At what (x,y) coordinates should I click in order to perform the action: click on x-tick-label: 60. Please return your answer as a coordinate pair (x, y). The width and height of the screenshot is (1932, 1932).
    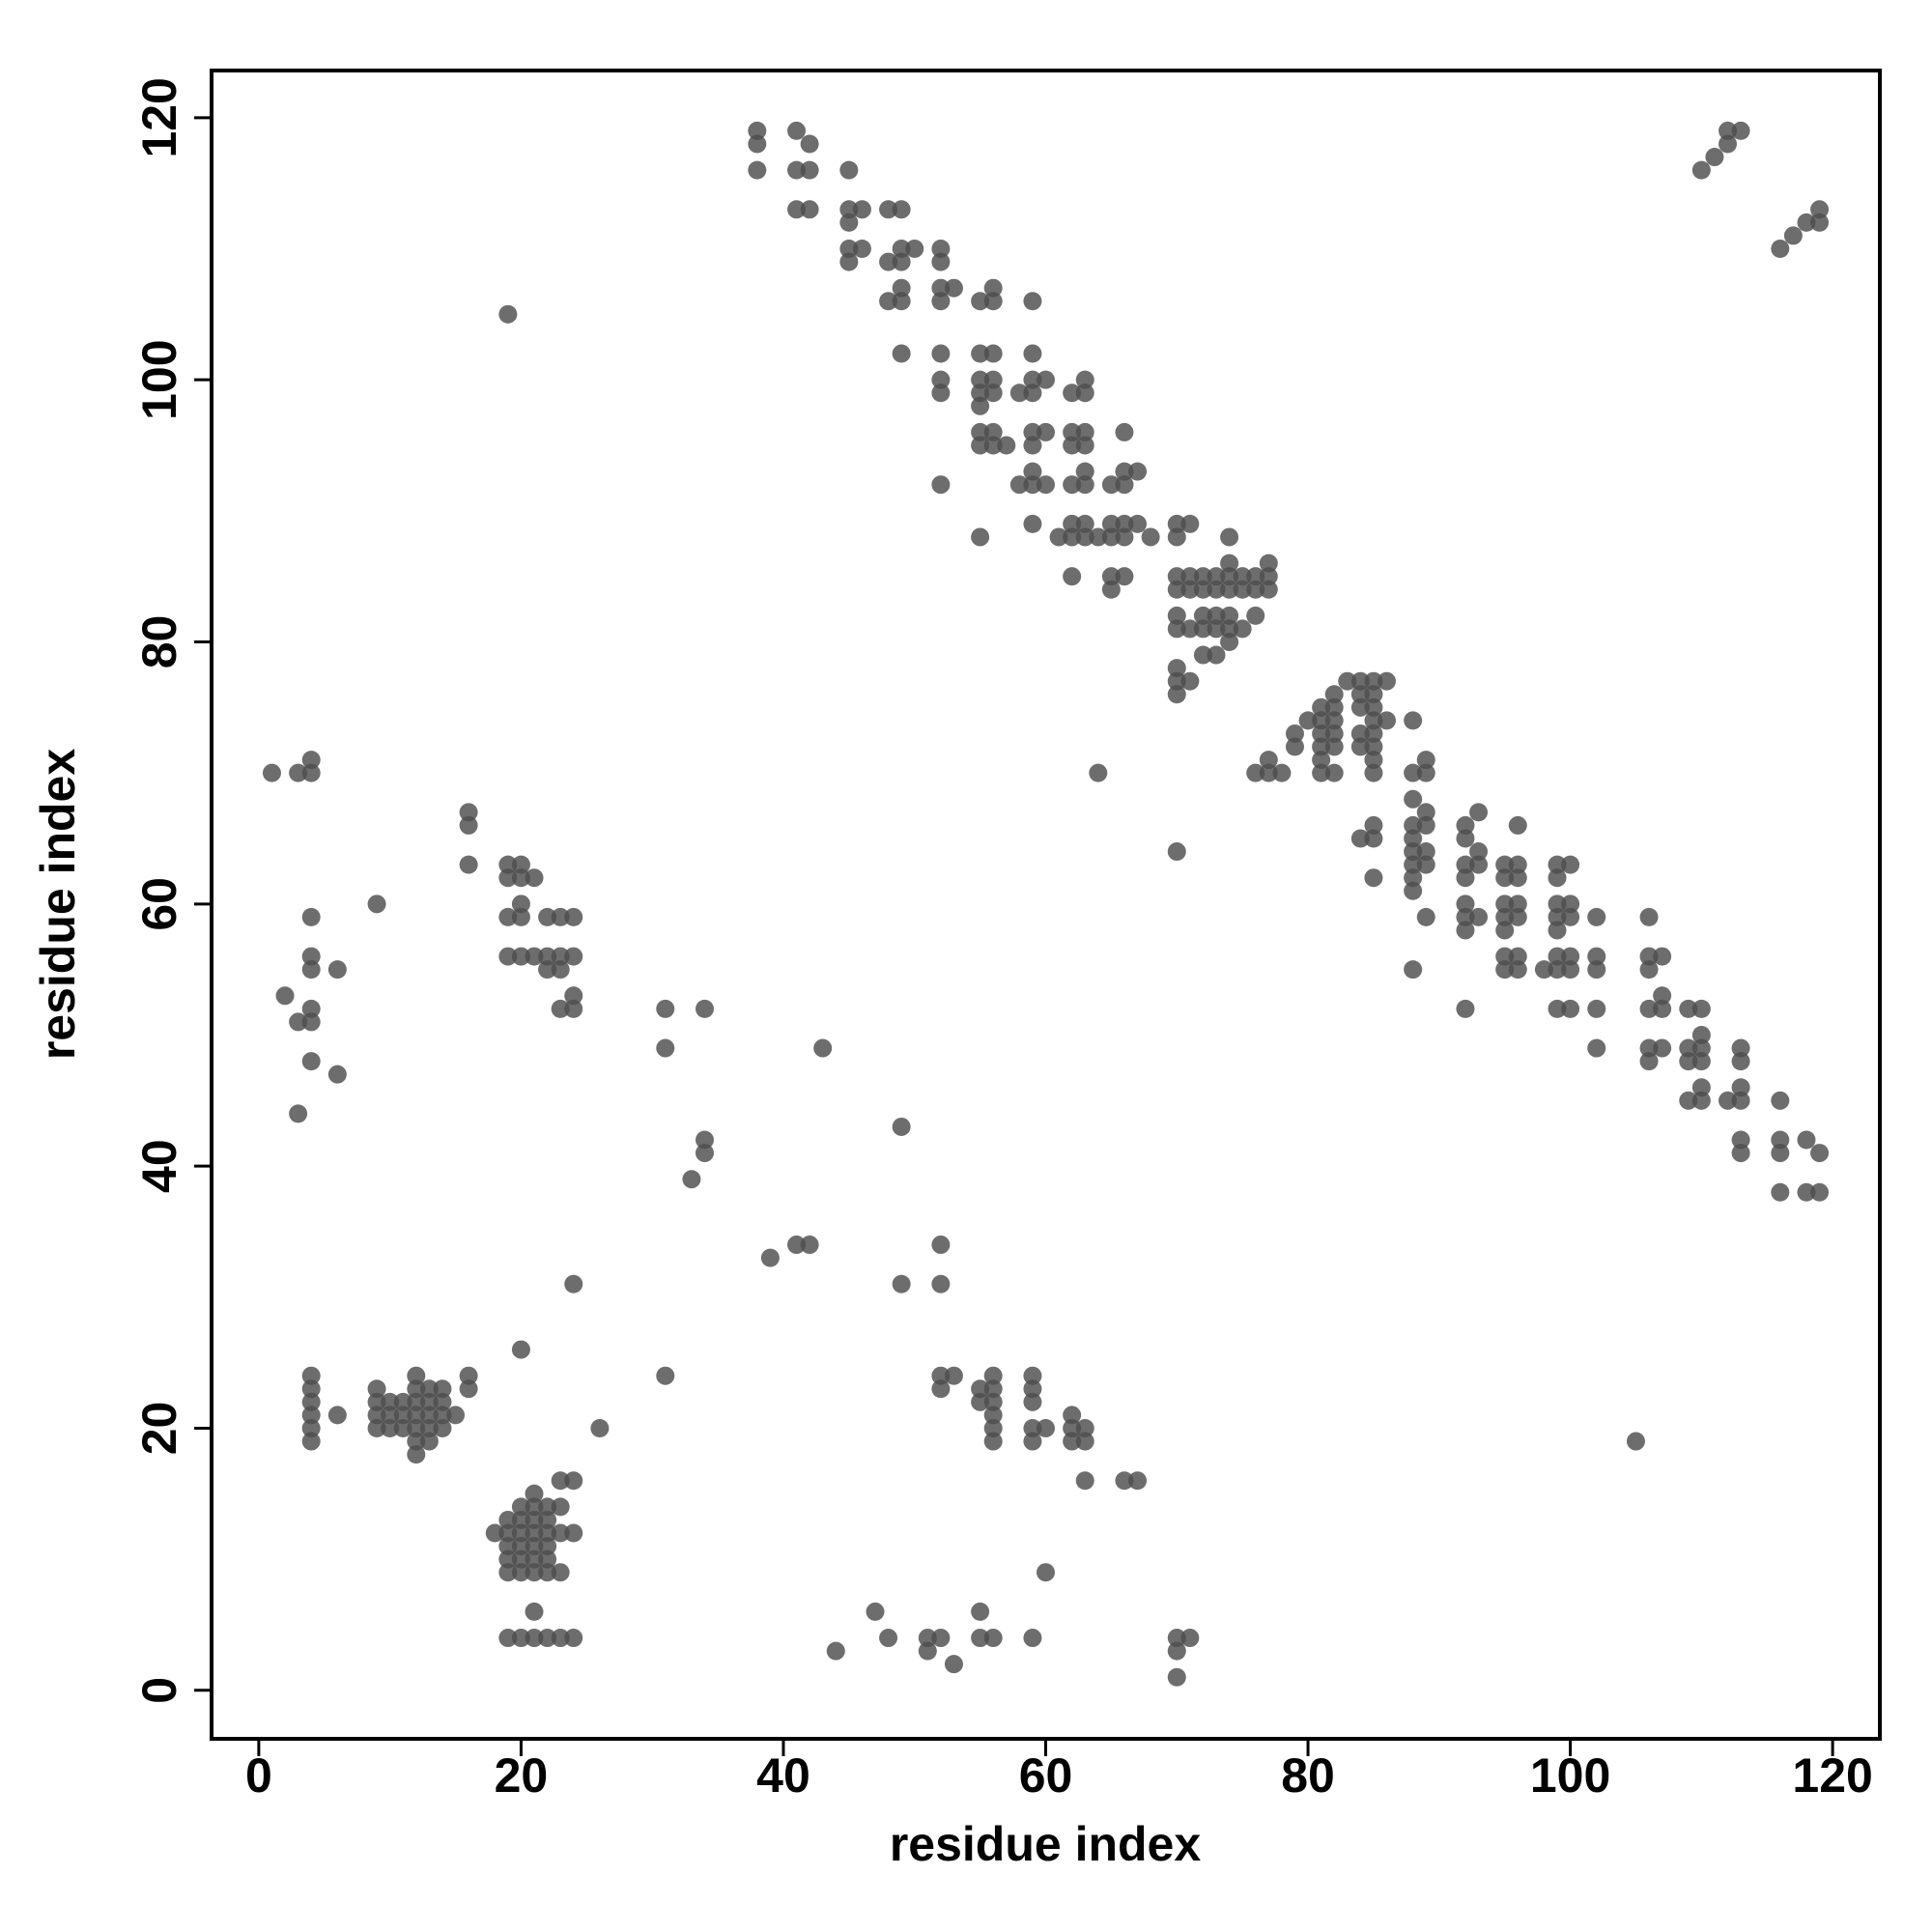
    Looking at the image, I should click on (1046, 1775).